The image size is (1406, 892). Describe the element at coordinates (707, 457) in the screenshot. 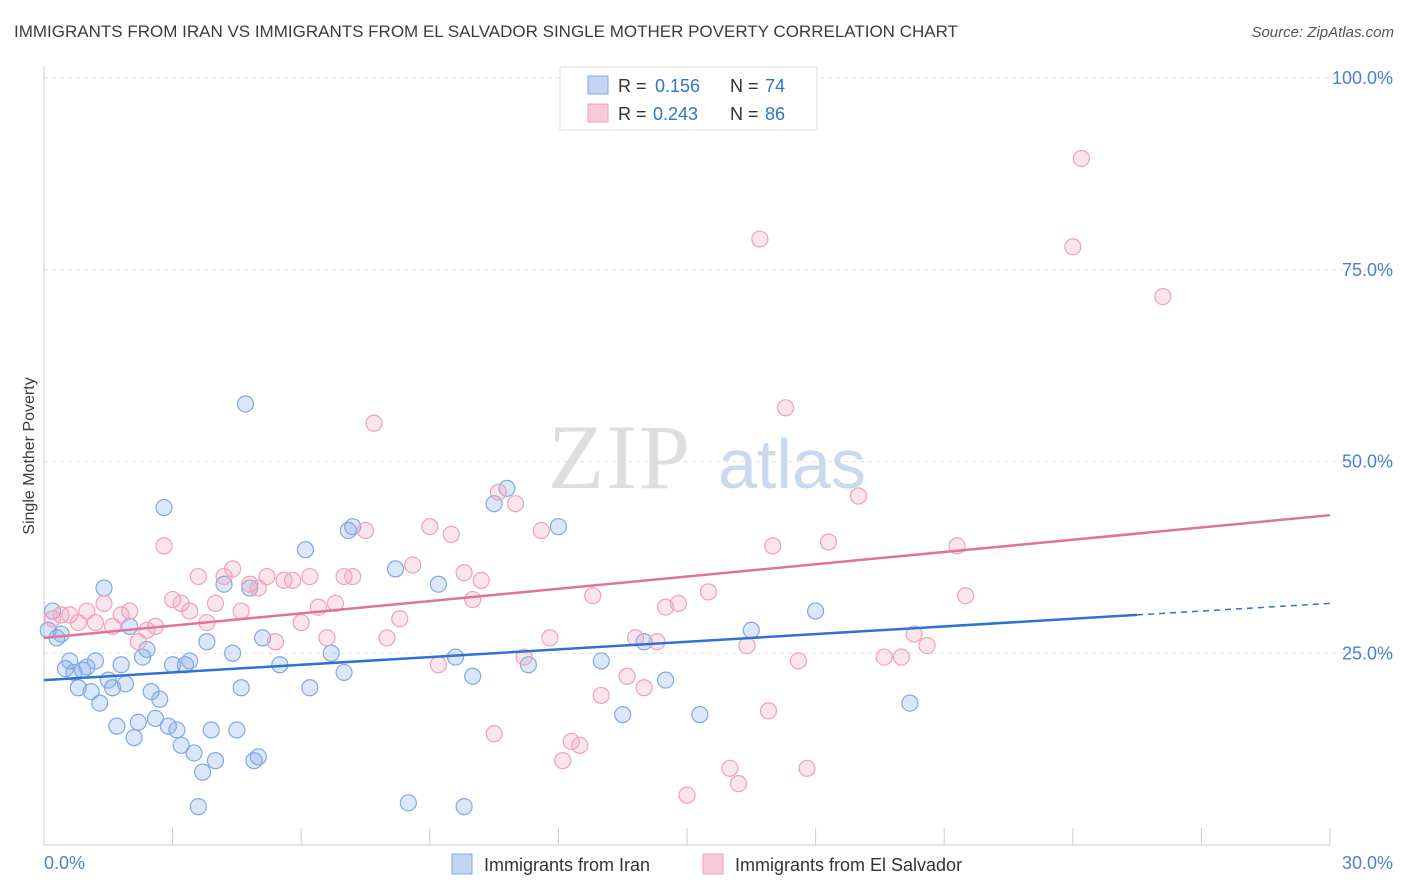

I see `watermark: ZIP atlas` at that location.